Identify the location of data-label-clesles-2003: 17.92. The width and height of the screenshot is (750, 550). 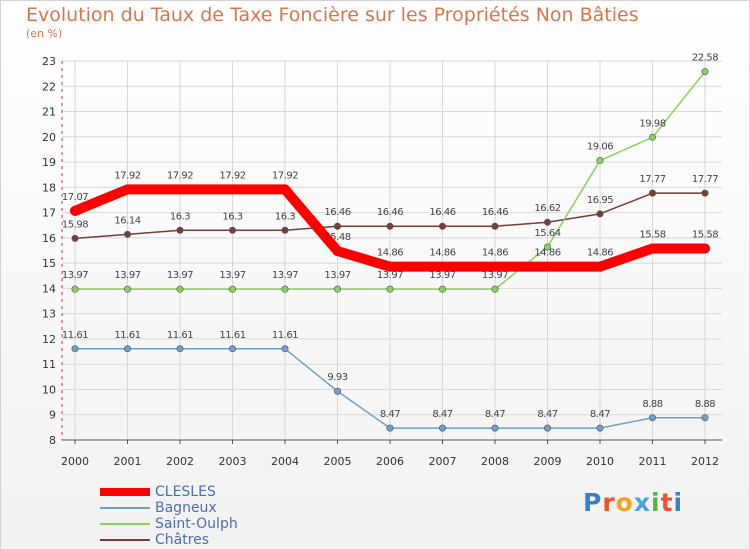
(232, 175).